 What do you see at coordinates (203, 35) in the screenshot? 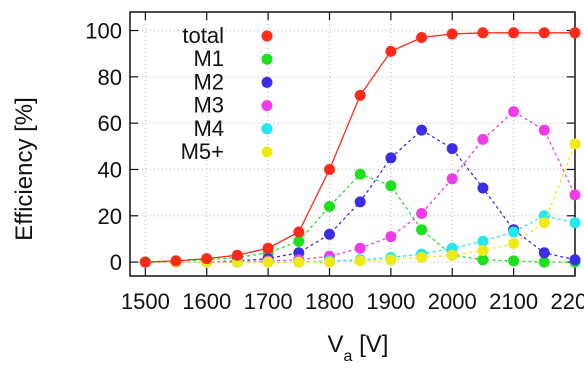
I see `legend-label-total: total` at bounding box center [203, 35].